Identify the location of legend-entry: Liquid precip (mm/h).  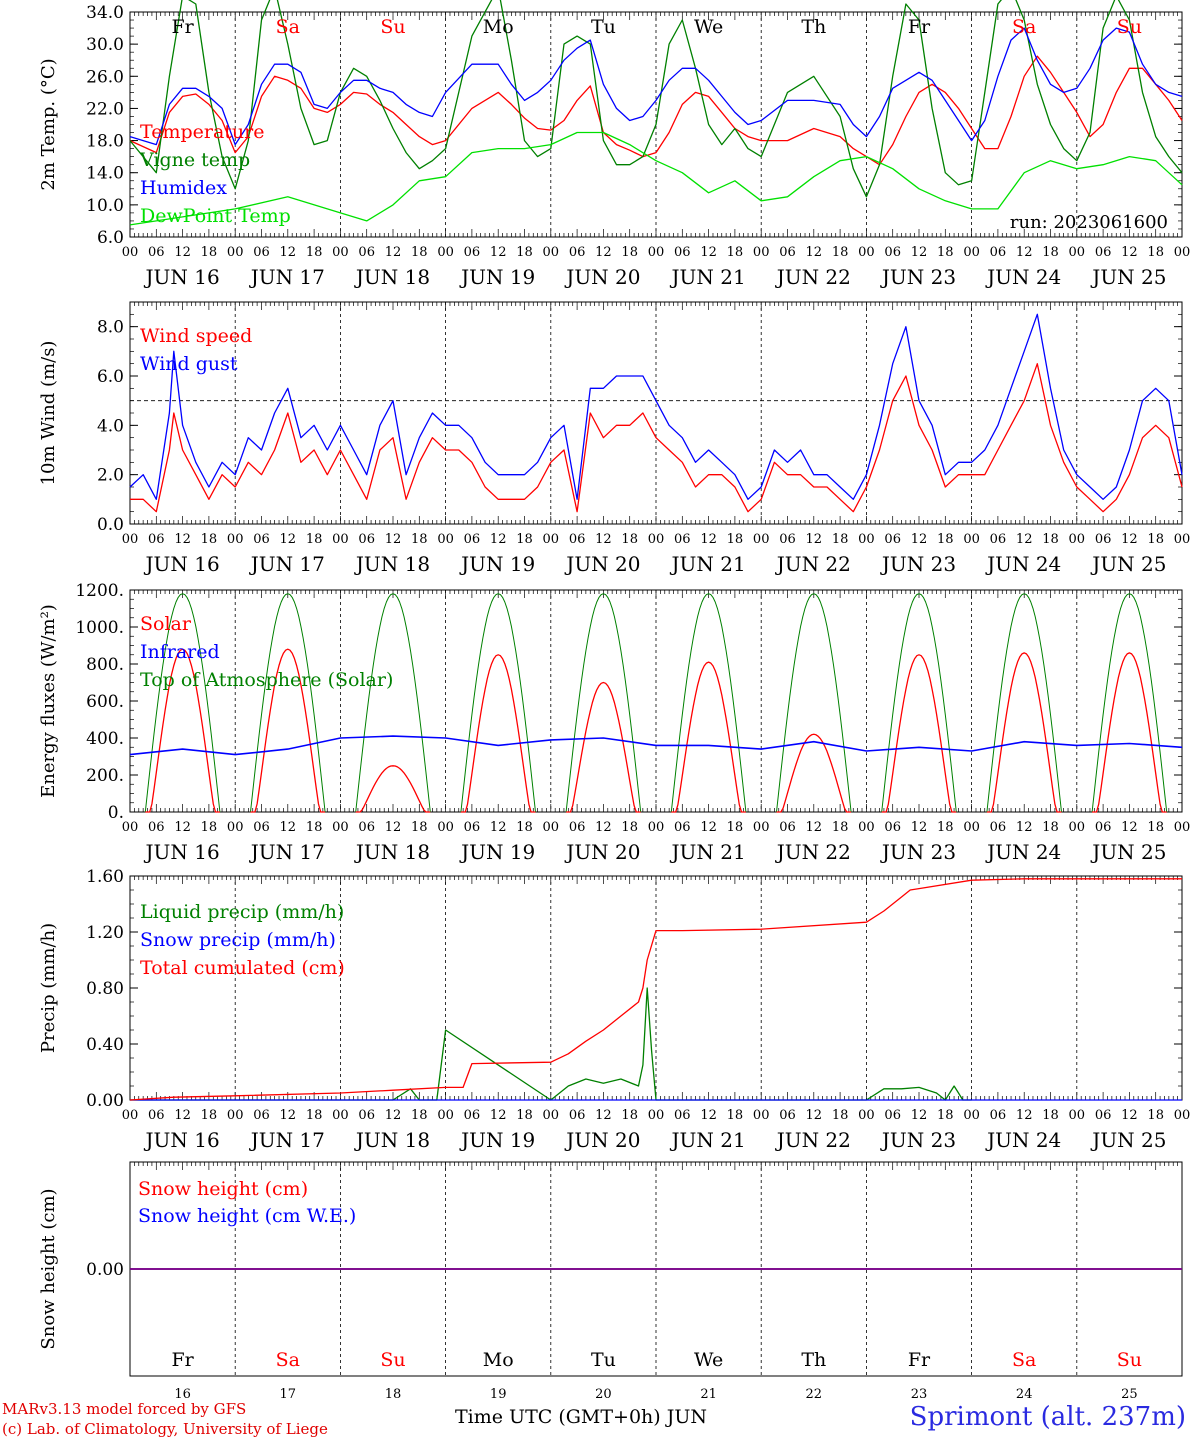
(242, 912).